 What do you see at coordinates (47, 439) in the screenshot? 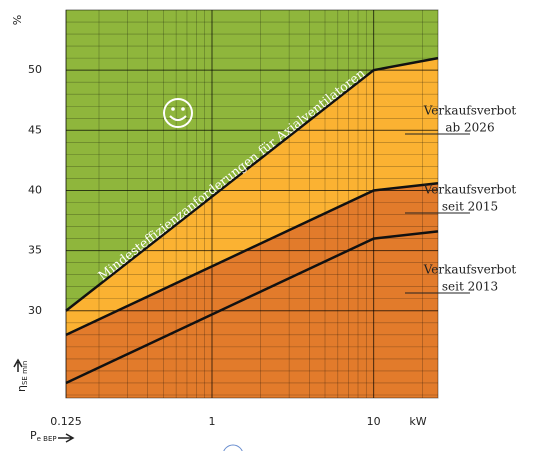
I see `axis-subscript: e BEP` at bounding box center [47, 439].